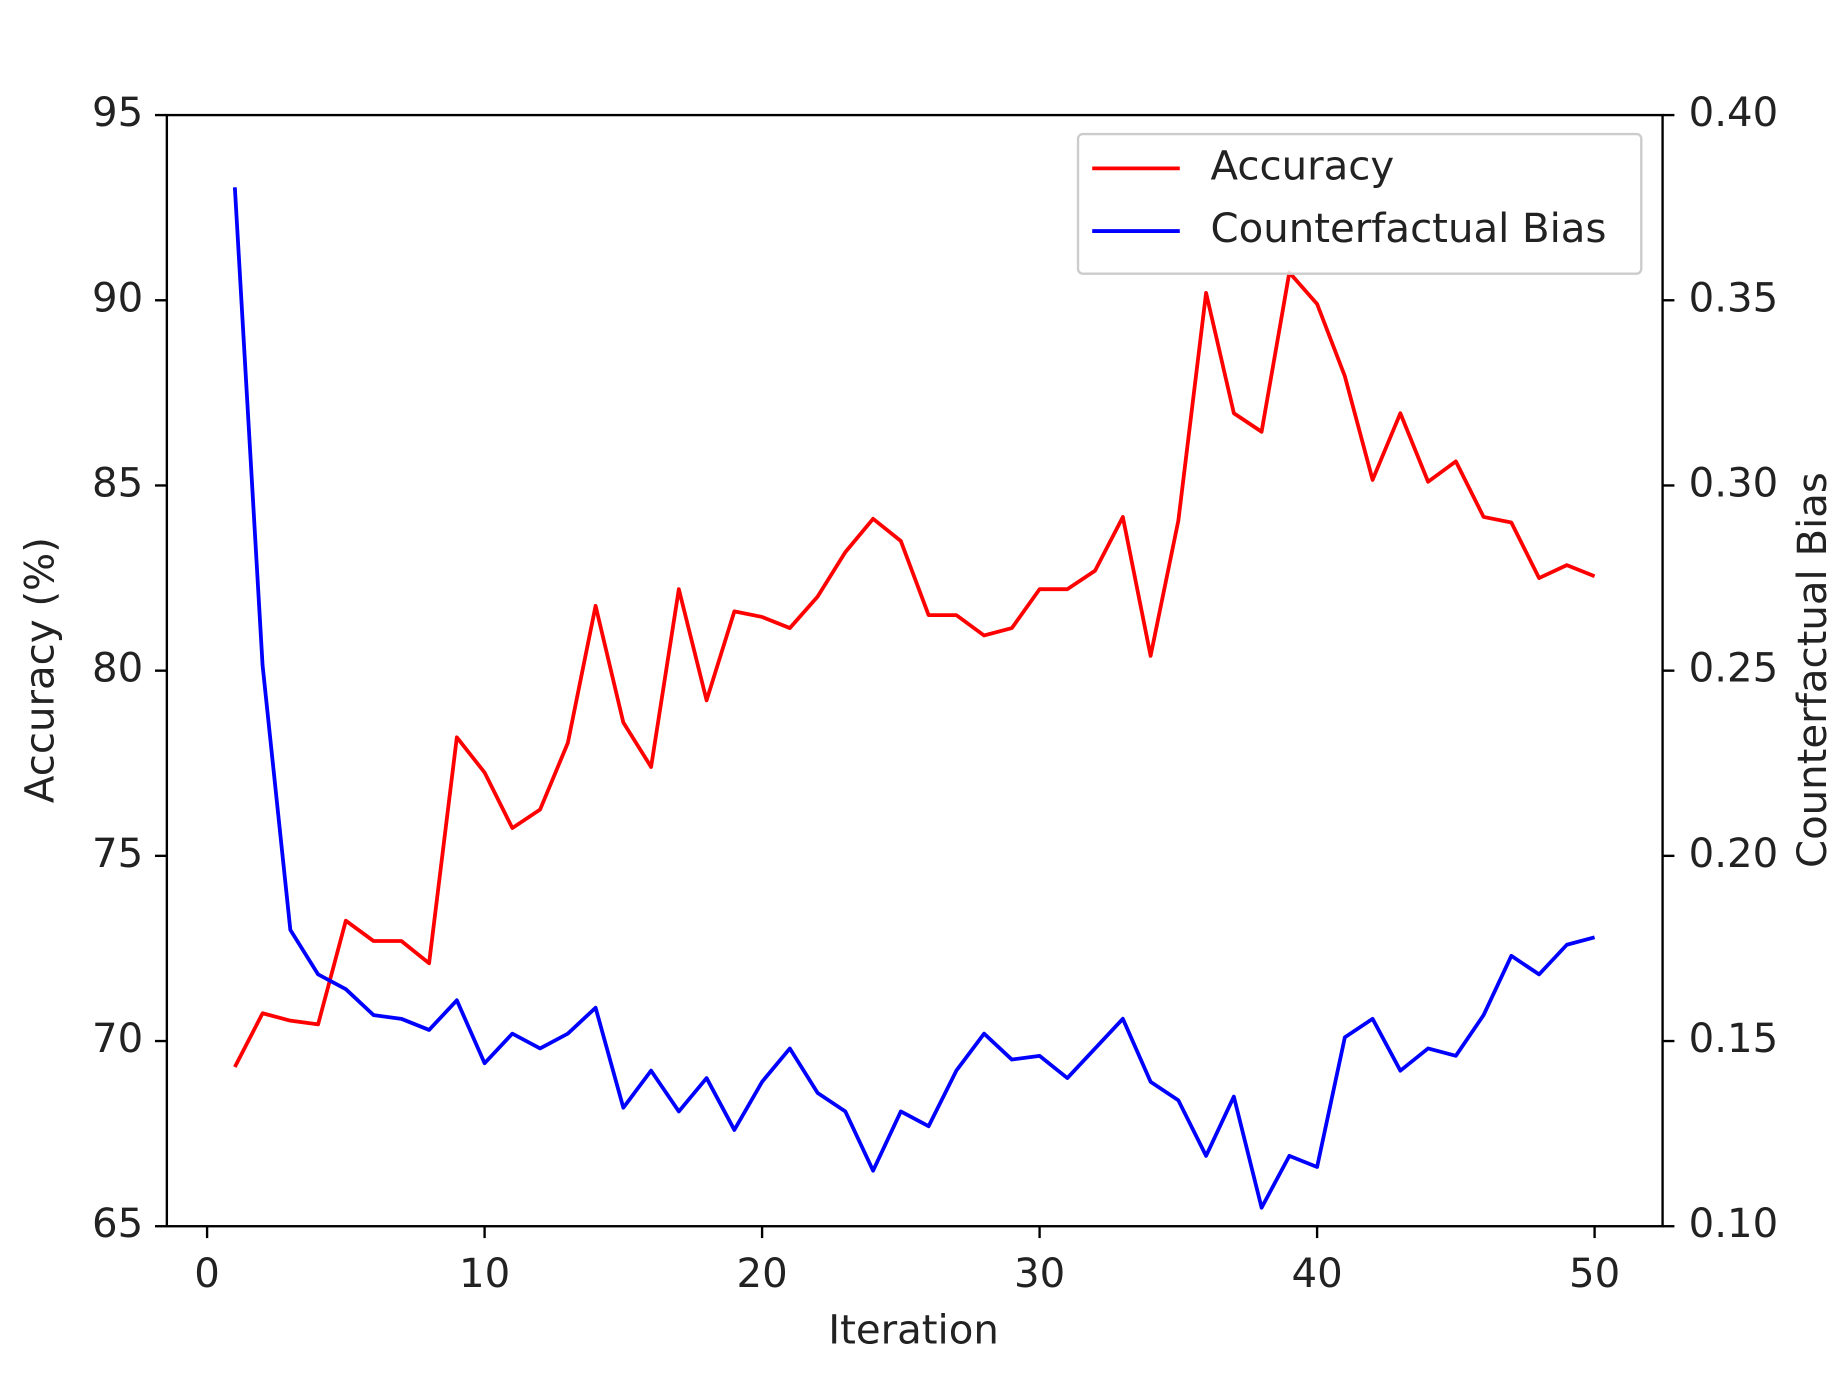  Describe the element at coordinates (1594, 1274) in the screenshot. I see `x-tick-label: 50` at that location.